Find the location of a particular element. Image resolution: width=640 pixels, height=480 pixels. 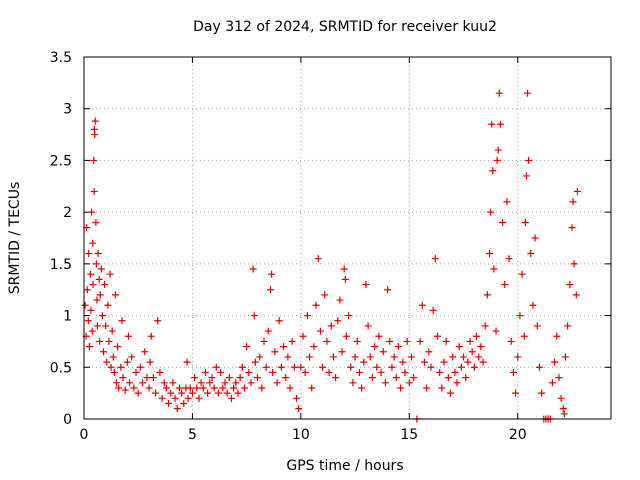

y-tick-label: 1 is located at coordinates (67, 317).